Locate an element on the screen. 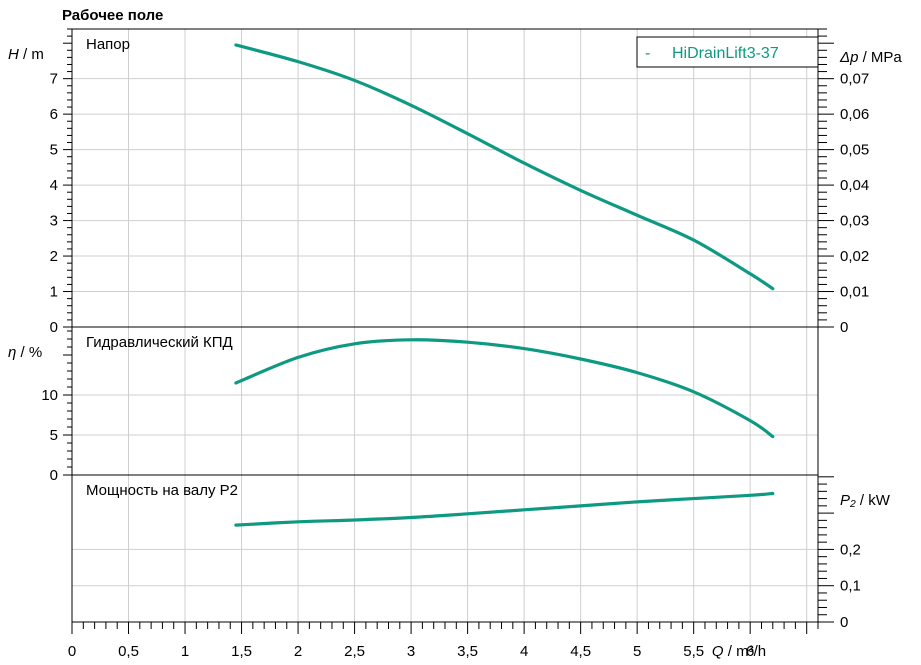  y-right-axis-label-head: Δp / MPa is located at coordinates (870, 57).